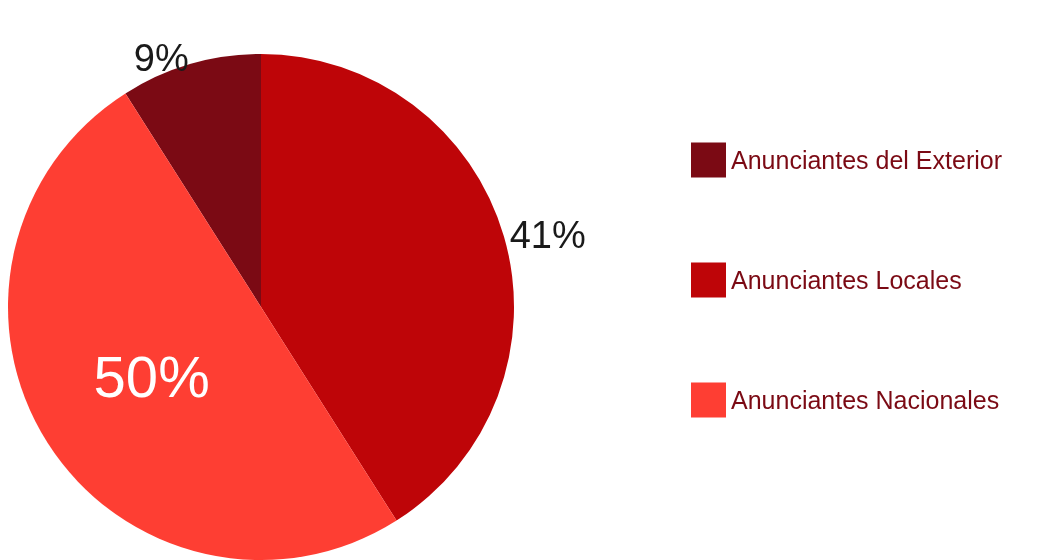 The height and width of the screenshot is (560, 1058). Describe the element at coordinates (865, 400) in the screenshot. I see `legend-label: Anunciantes Nacionales` at that location.